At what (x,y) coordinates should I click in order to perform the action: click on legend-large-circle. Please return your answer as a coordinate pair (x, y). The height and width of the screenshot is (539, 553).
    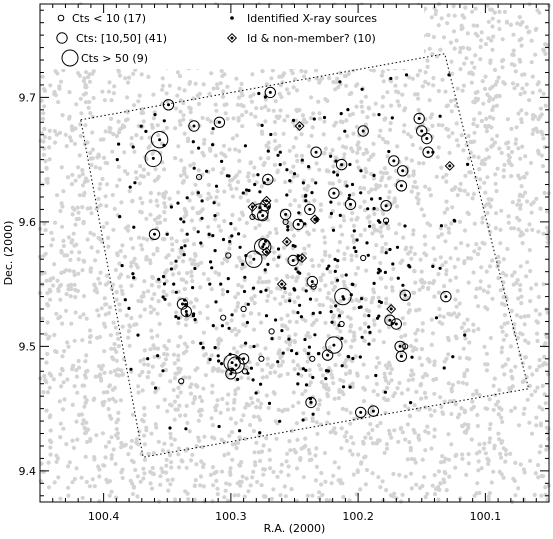
    Looking at the image, I should click on (70, 58).